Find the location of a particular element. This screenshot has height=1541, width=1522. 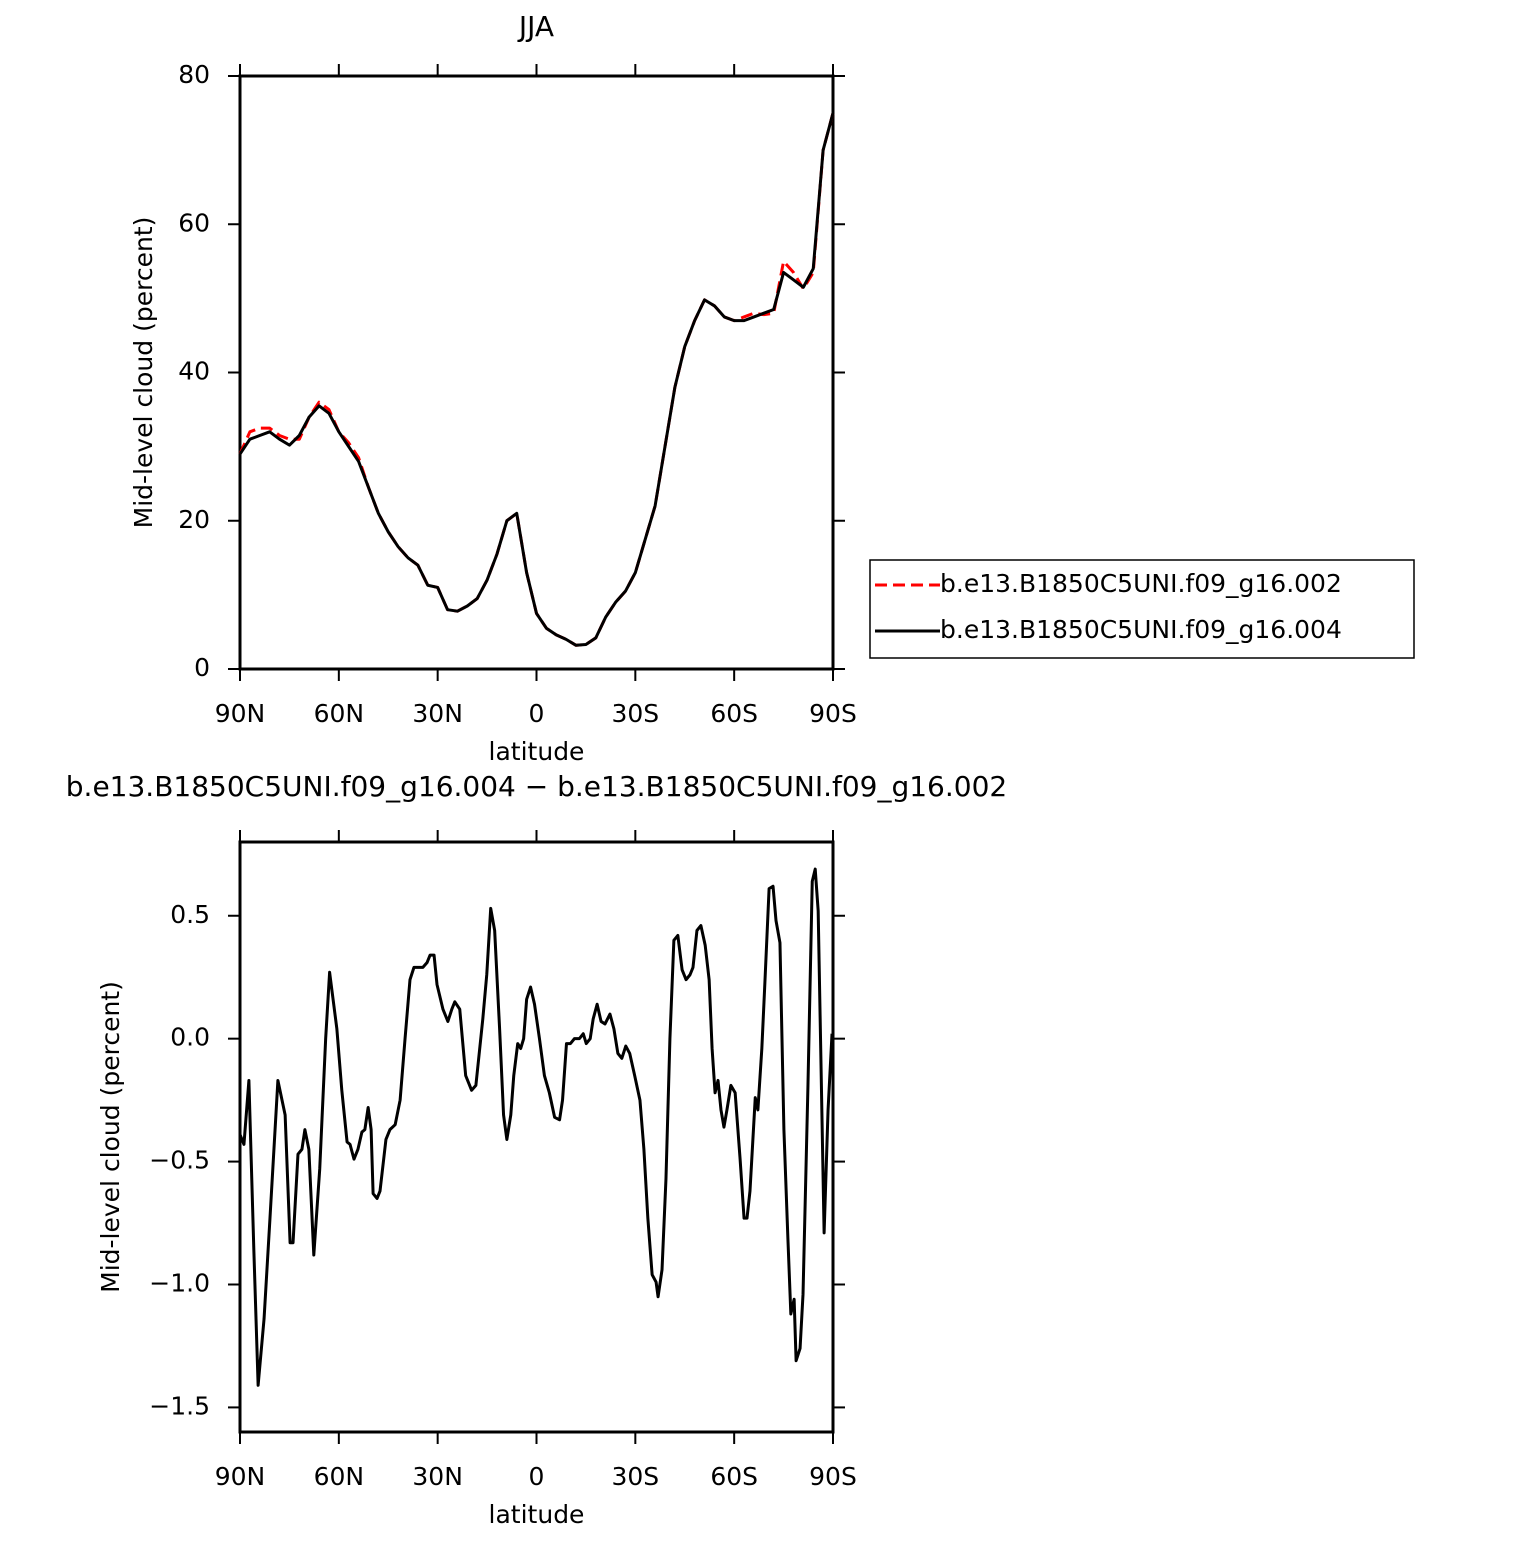

y-tick-label: 20 is located at coordinates (194, 519).